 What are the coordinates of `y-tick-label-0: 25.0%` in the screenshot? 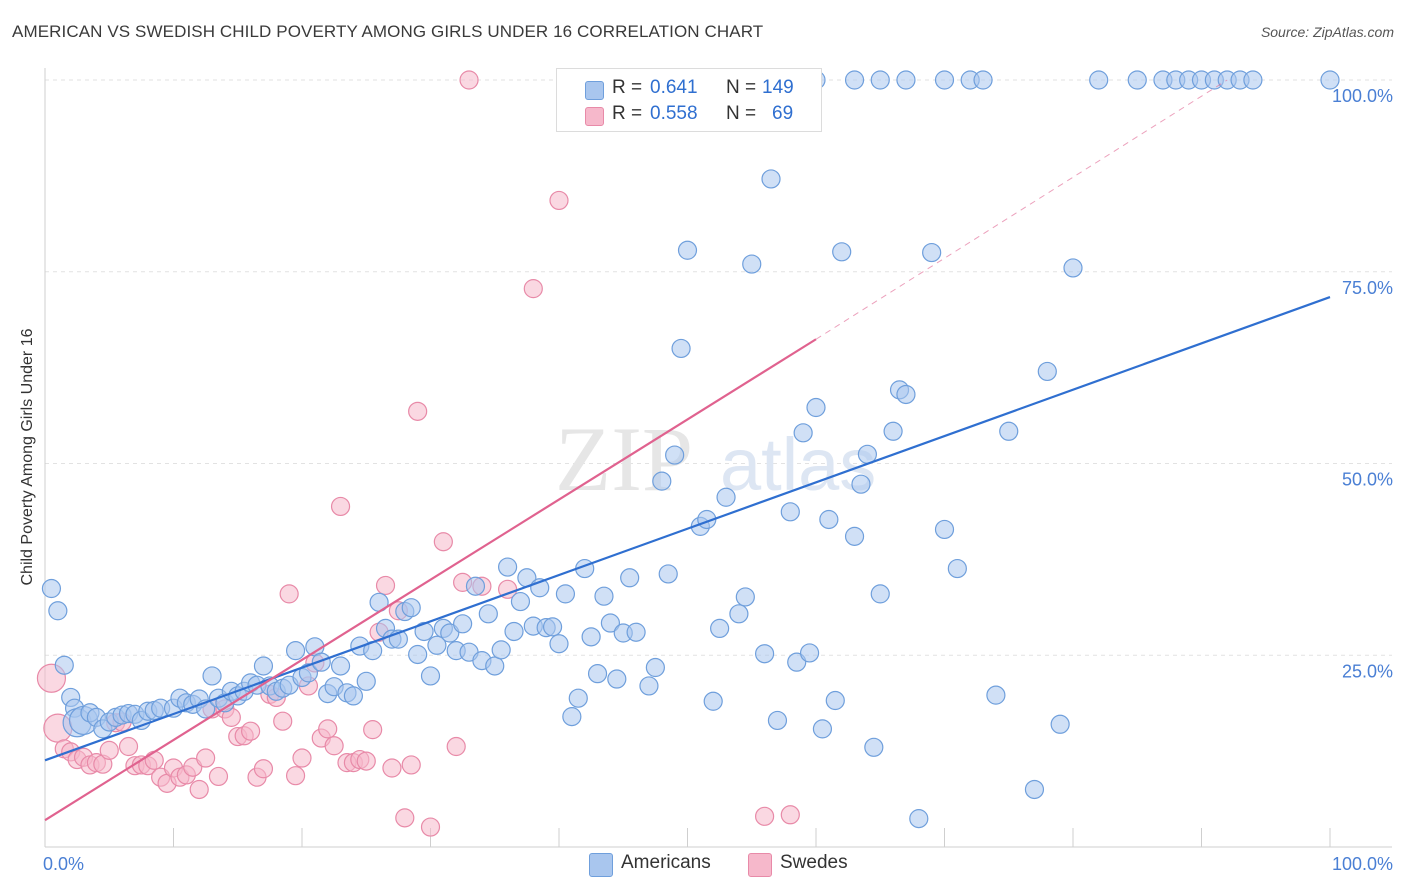 It's located at (1367, 671).